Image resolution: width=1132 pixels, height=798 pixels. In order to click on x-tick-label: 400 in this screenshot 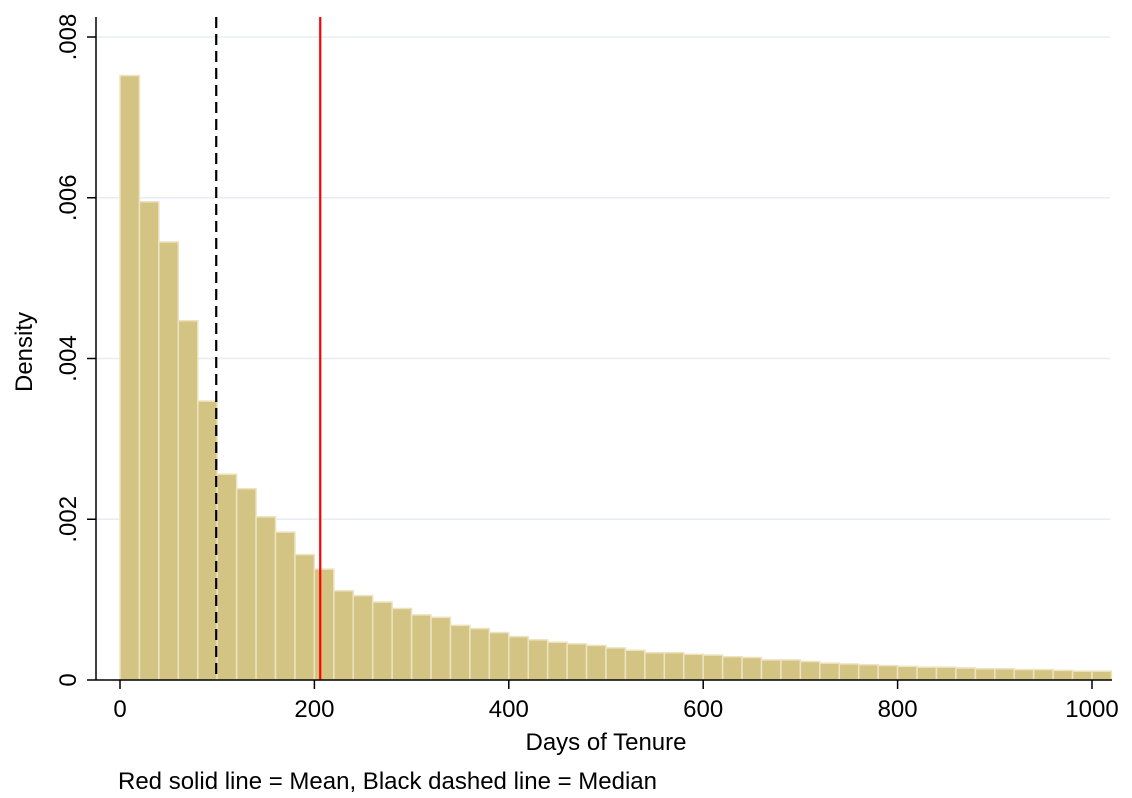, I will do `click(509, 709)`.